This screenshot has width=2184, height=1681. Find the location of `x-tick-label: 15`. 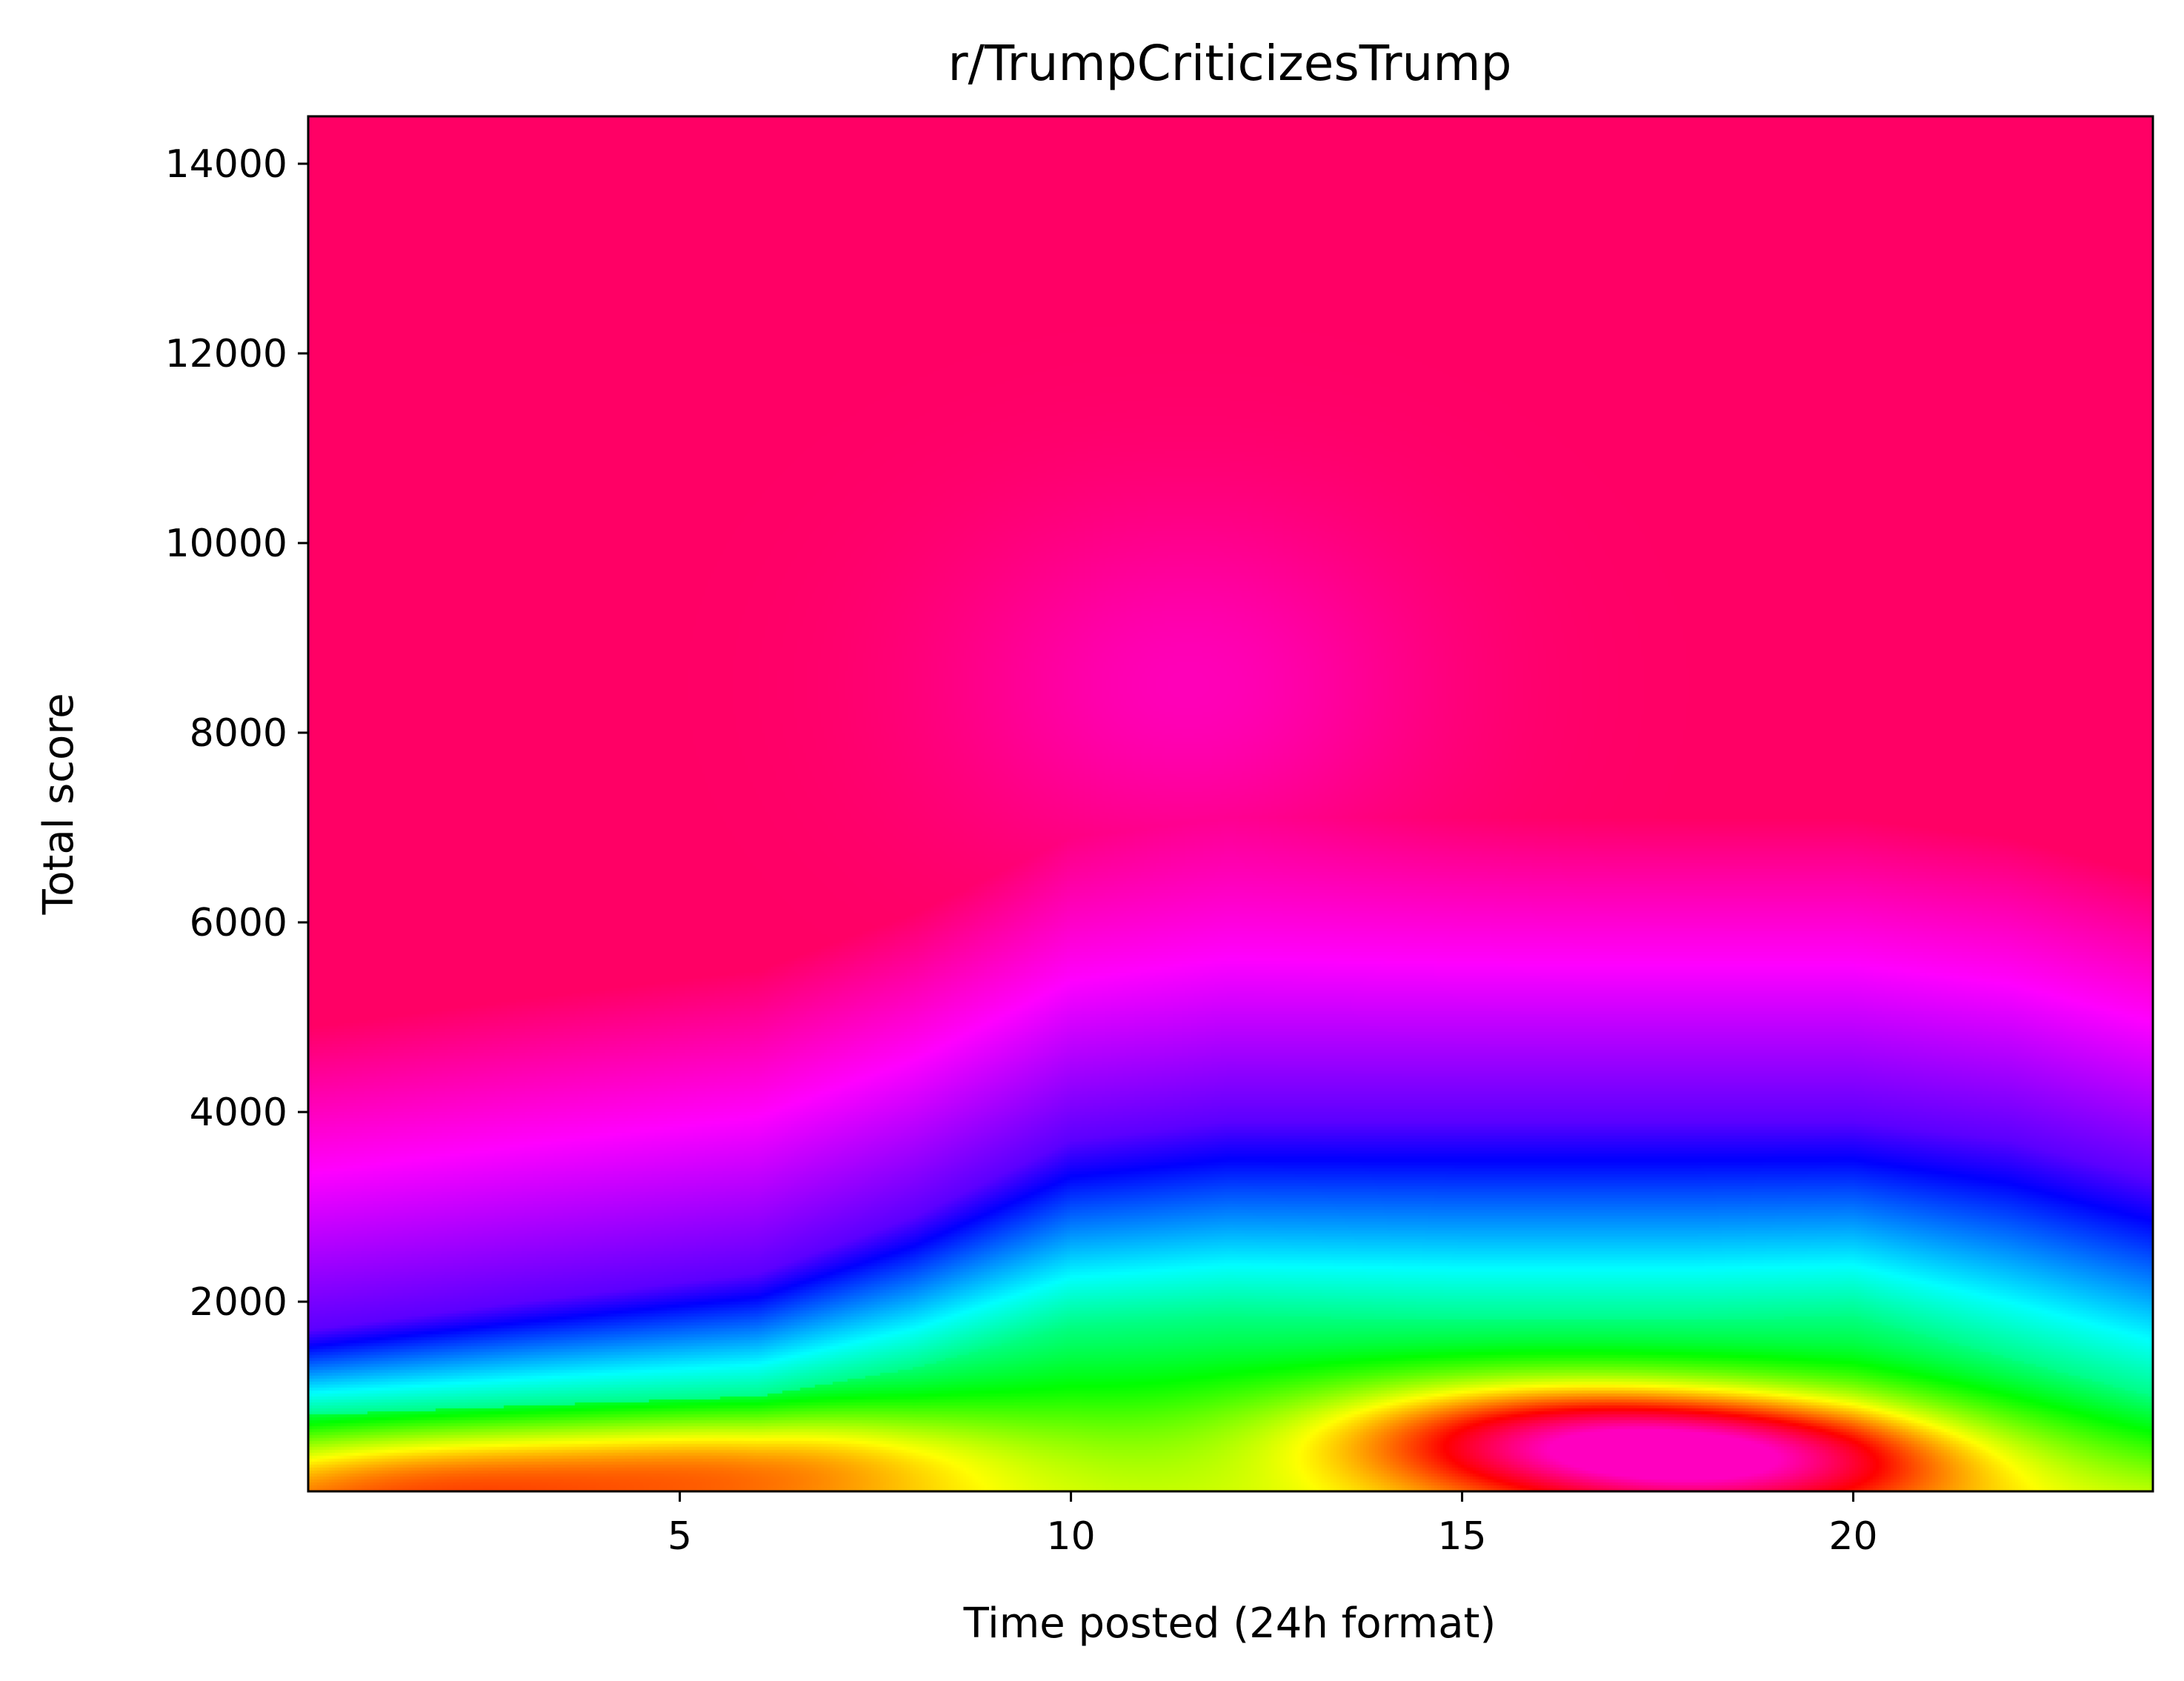

x-tick-label: 15 is located at coordinates (1461, 1536).